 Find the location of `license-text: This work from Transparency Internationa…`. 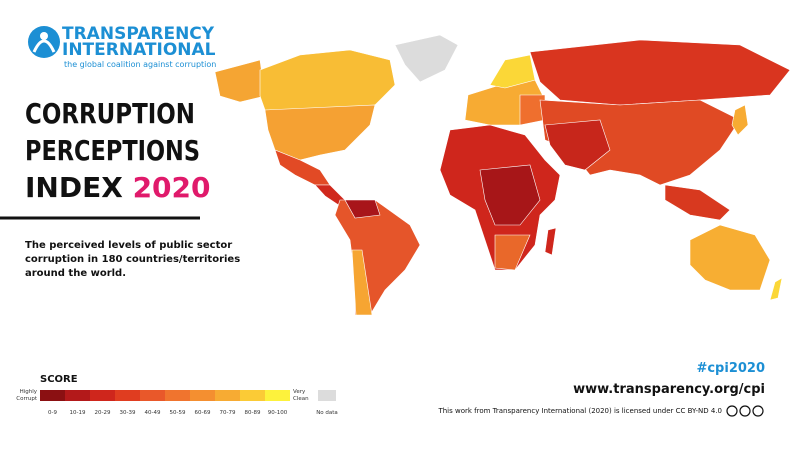

license-text: This work from Transparency Internationa… is located at coordinates (579, 411).